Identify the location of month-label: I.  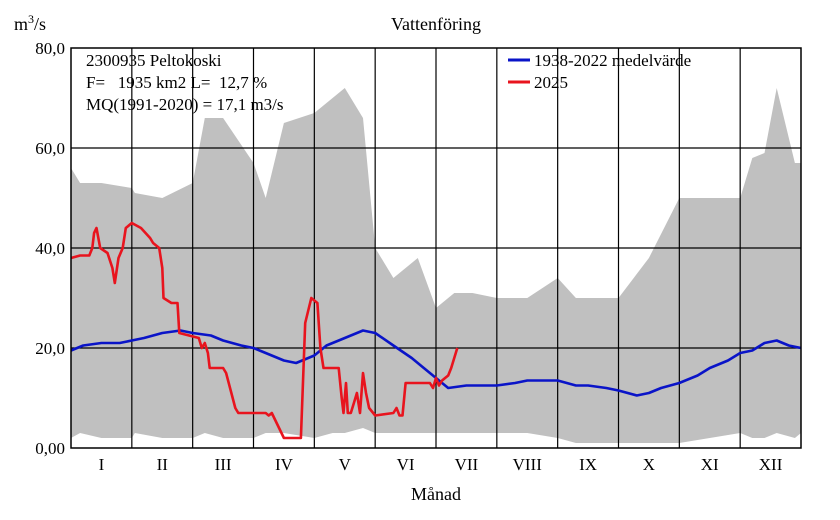
(102, 464).